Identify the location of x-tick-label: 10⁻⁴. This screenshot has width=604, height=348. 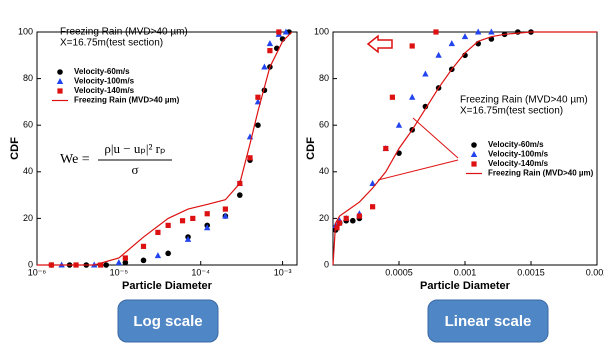
(200, 272).